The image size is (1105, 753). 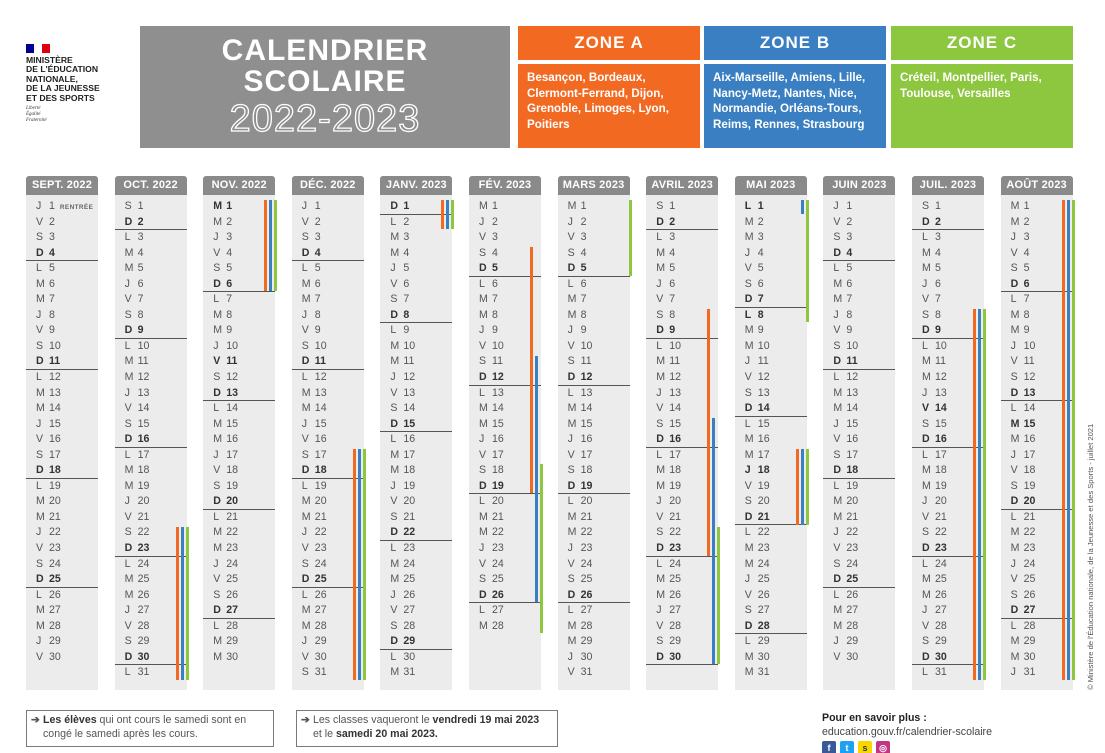 What do you see at coordinates (62, 533) in the screenshot?
I see `calendar-day: J 22` at bounding box center [62, 533].